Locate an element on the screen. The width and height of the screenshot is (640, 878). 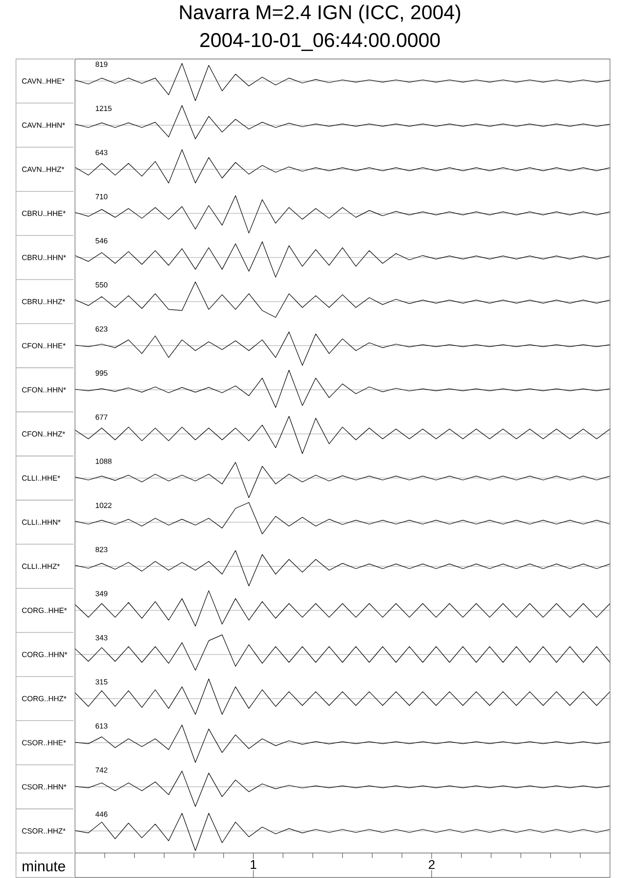
x-axis-title: minute is located at coordinates (44, 866).